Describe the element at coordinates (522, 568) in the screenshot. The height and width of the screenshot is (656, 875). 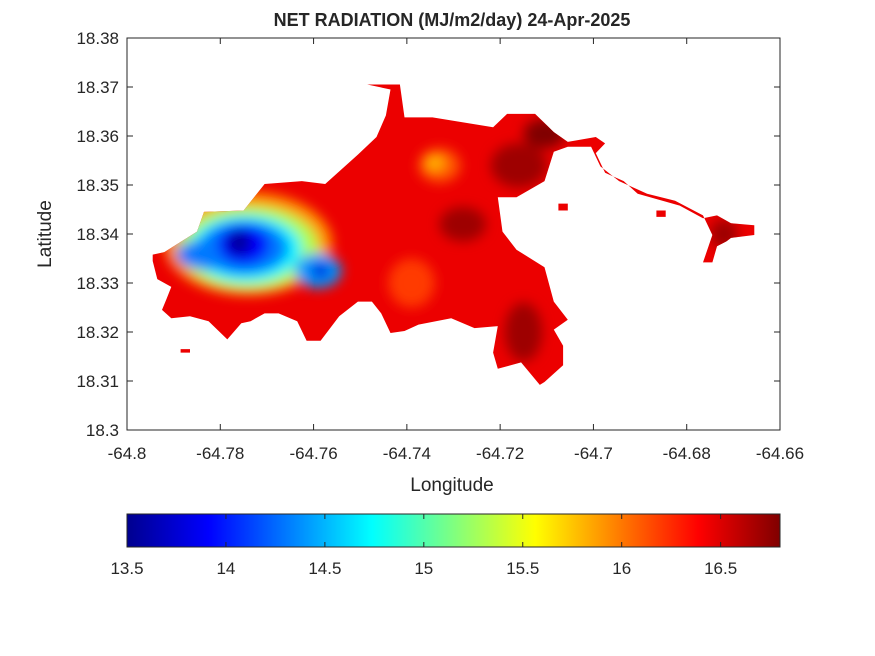
I see `colorbar-tick-label: 15.5` at that location.